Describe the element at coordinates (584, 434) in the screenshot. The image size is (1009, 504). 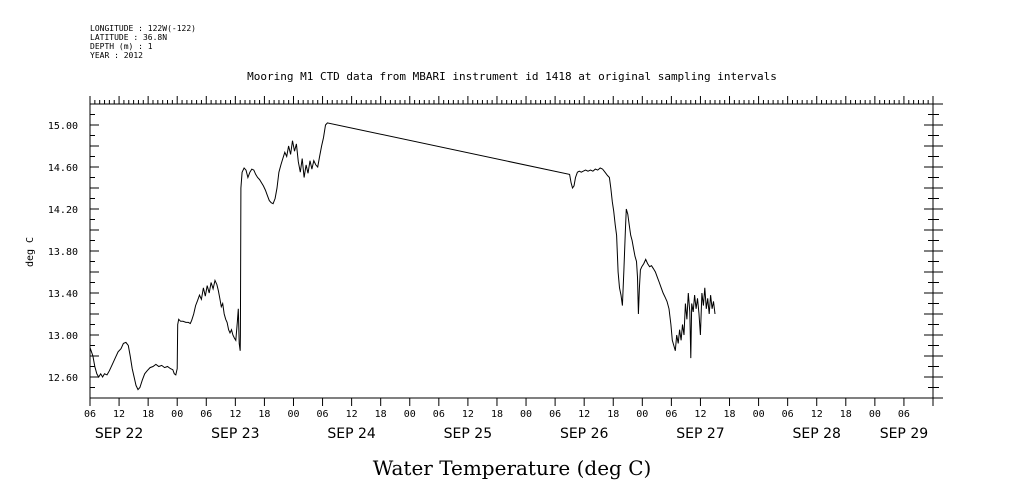
I see `x-day-label: SEP 26` at that location.